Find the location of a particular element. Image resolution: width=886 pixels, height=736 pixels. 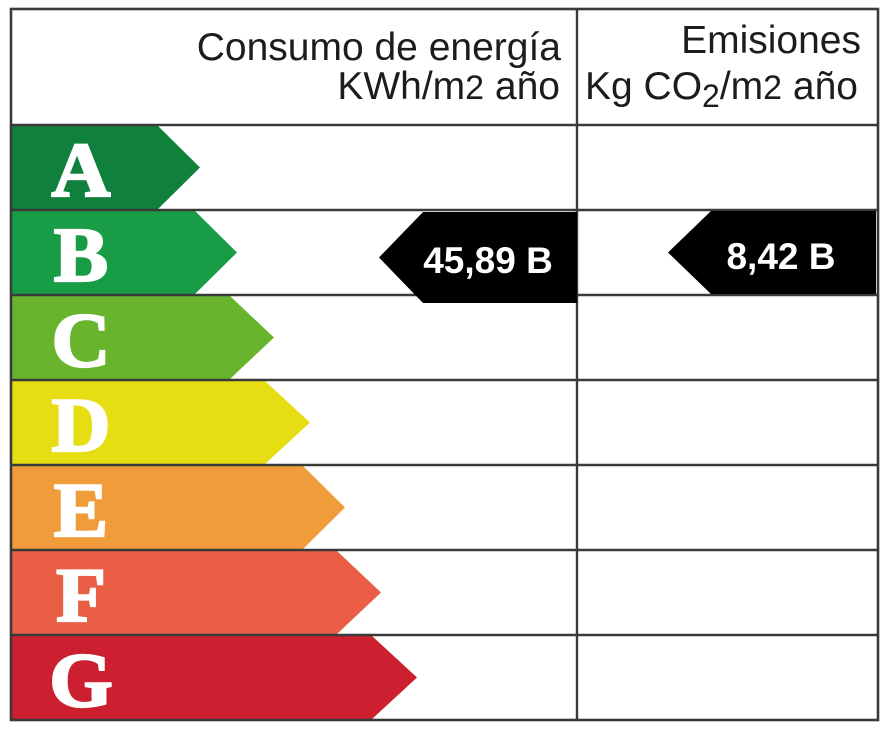

svg-text: F is located at coordinates (81, 595).